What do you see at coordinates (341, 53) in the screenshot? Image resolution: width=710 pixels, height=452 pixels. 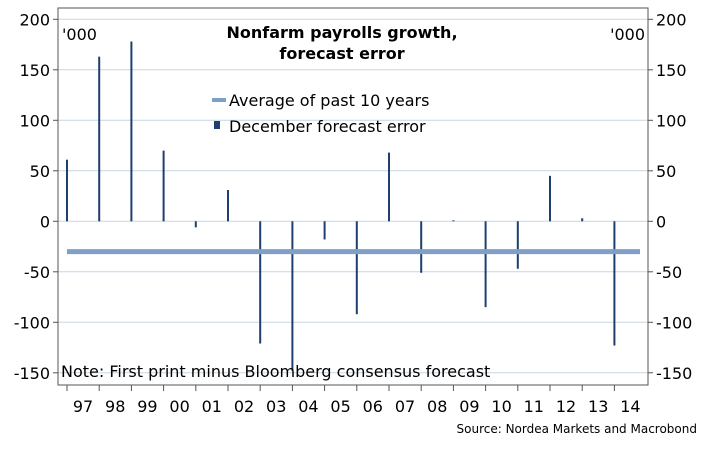 I see `chart-title-line2: forecast error` at bounding box center [341, 53].